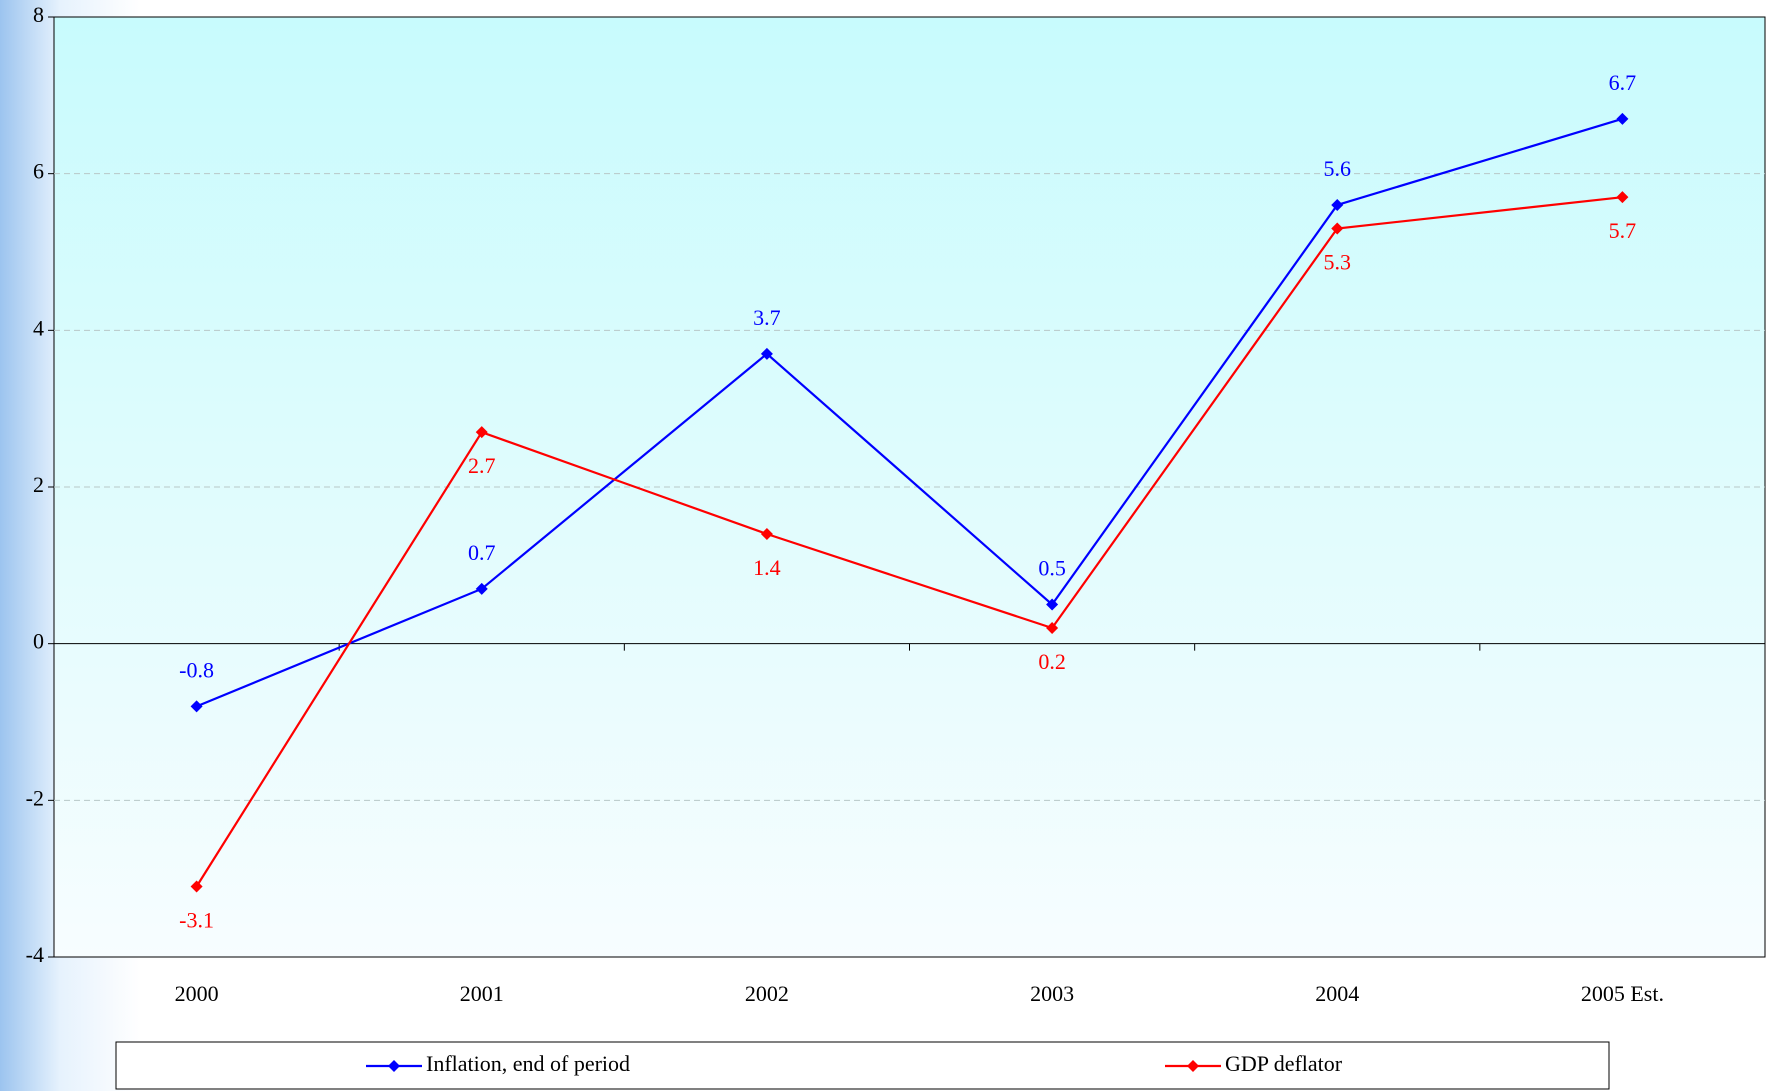 This screenshot has width=1767, height=1091. I want to click on x-tick-label: 2000, so click(197, 993).